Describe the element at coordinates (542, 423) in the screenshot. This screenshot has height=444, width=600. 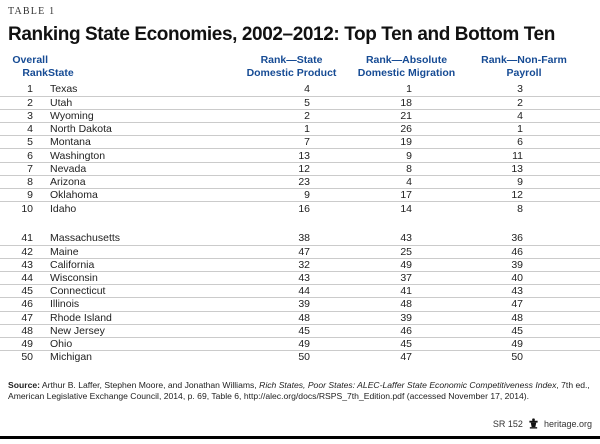
I see `footer-credit: SR 152 heritage.org` at that location.